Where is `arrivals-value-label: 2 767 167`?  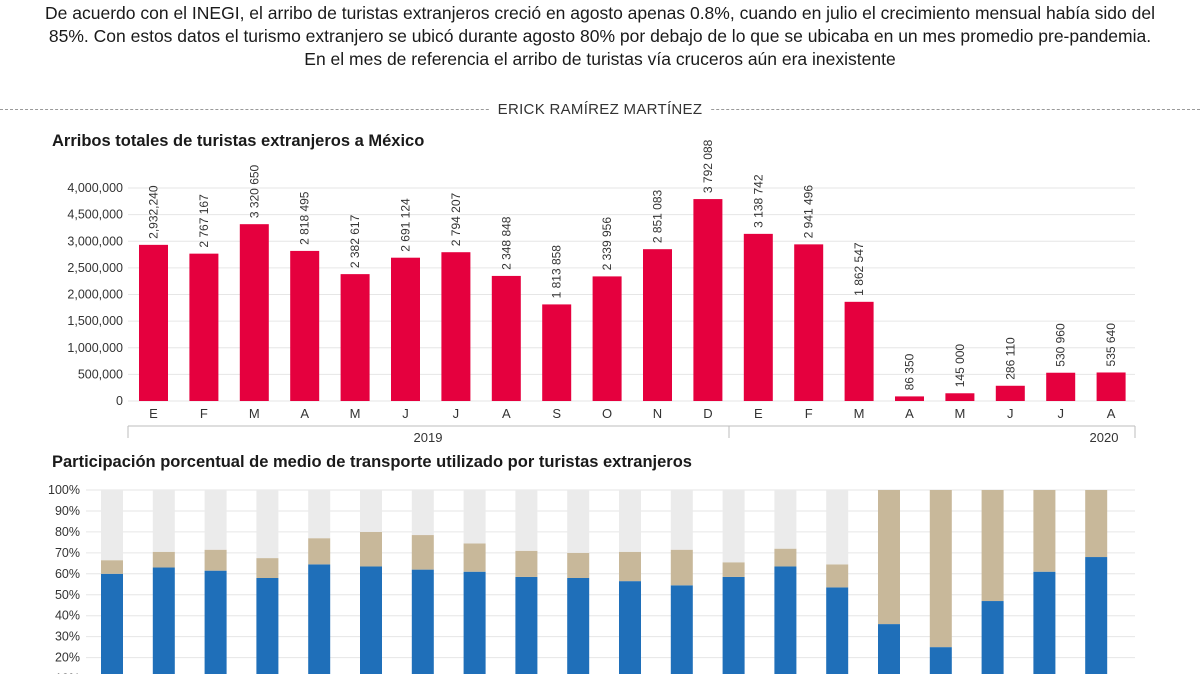 arrivals-value-label: 2 767 167 is located at coordinates (204, 221).